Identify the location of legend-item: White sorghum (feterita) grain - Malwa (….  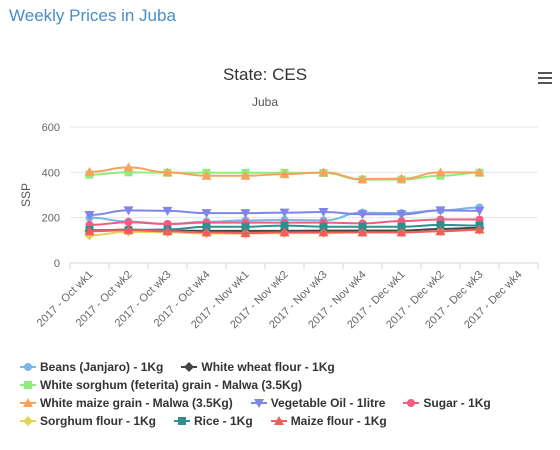
(161, 385).